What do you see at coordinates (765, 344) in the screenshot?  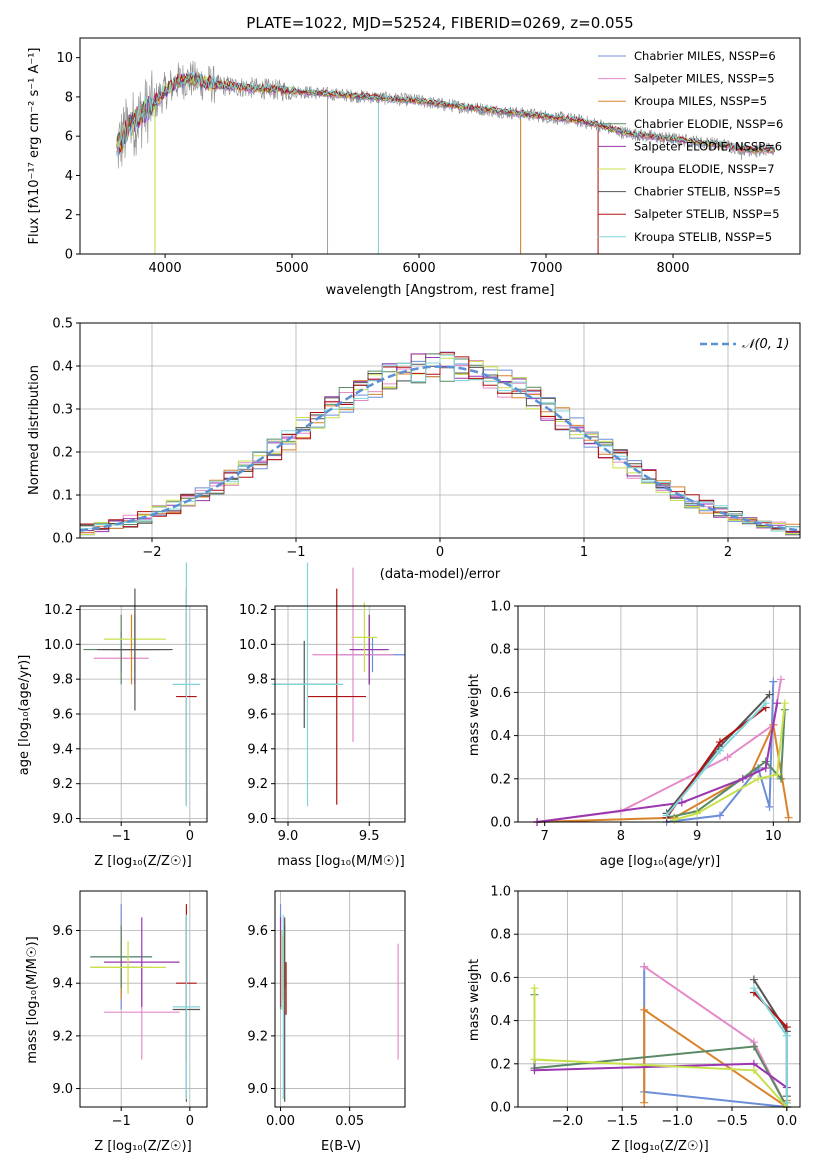 I see `normal-legend-label: 𝒩(0, 1)` at bounding box center [765, 344].